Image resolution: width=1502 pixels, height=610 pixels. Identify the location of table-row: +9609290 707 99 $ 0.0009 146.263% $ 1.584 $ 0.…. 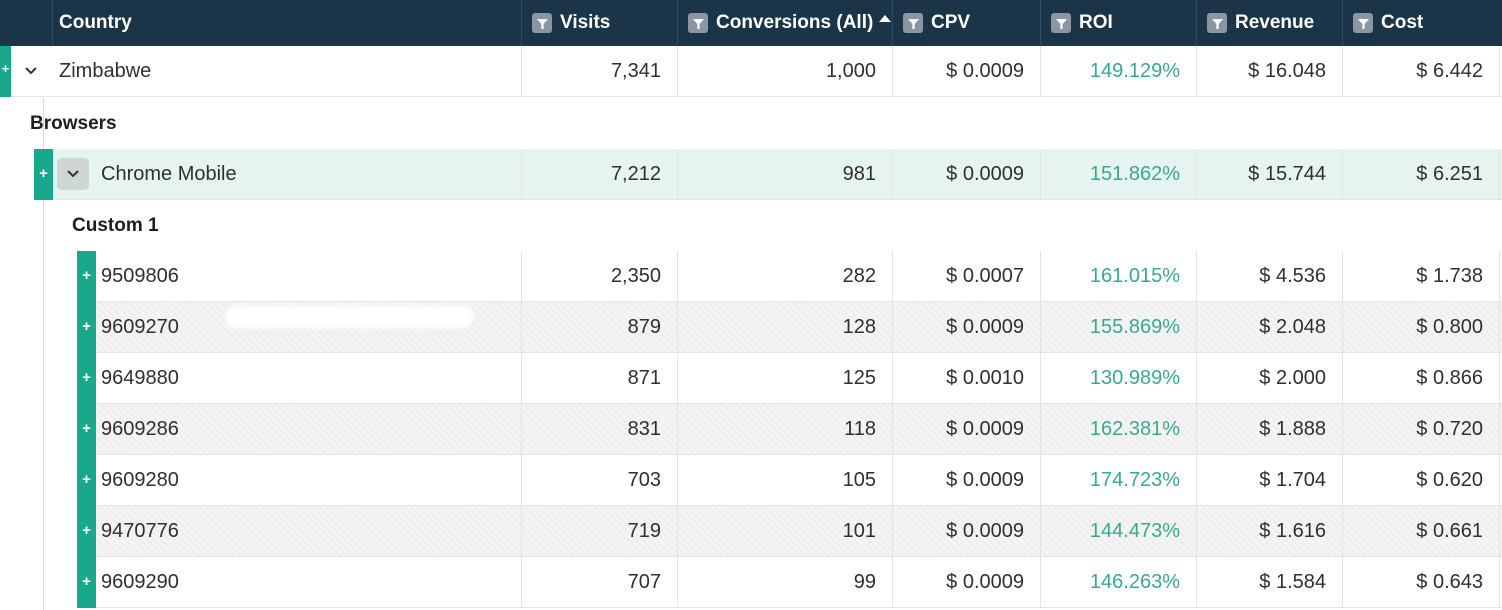
(789, 582).